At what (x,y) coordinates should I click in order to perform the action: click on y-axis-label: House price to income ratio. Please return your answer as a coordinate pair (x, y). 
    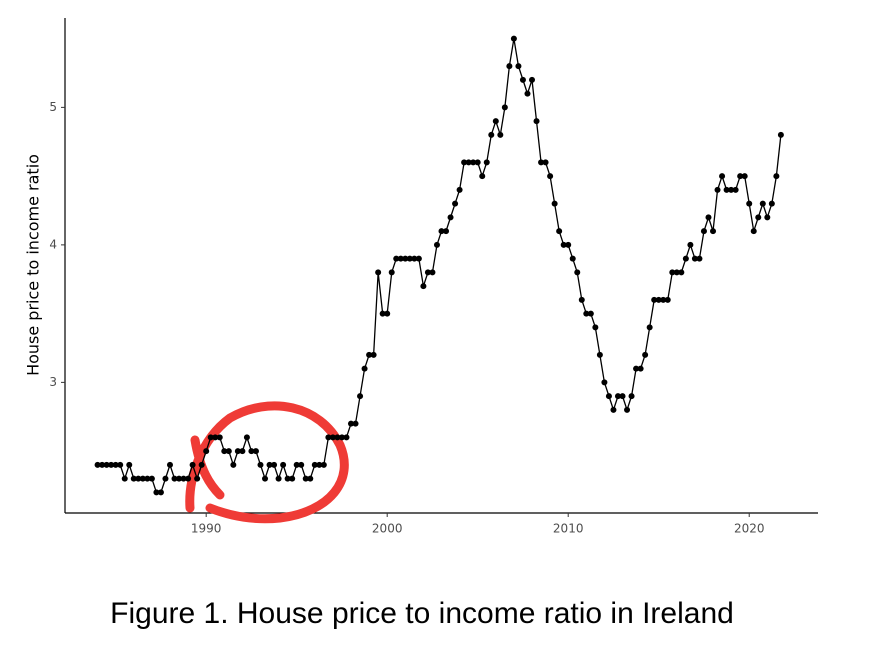
    Looking at the image, I should click on (33, 265).